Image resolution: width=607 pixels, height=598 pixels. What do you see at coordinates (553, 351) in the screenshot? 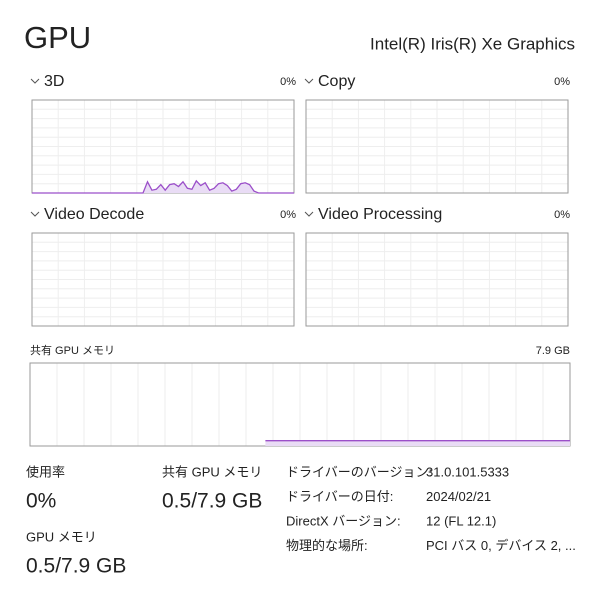
I see `memory-max: 7.9 GB` at bounding box center [553, 351].